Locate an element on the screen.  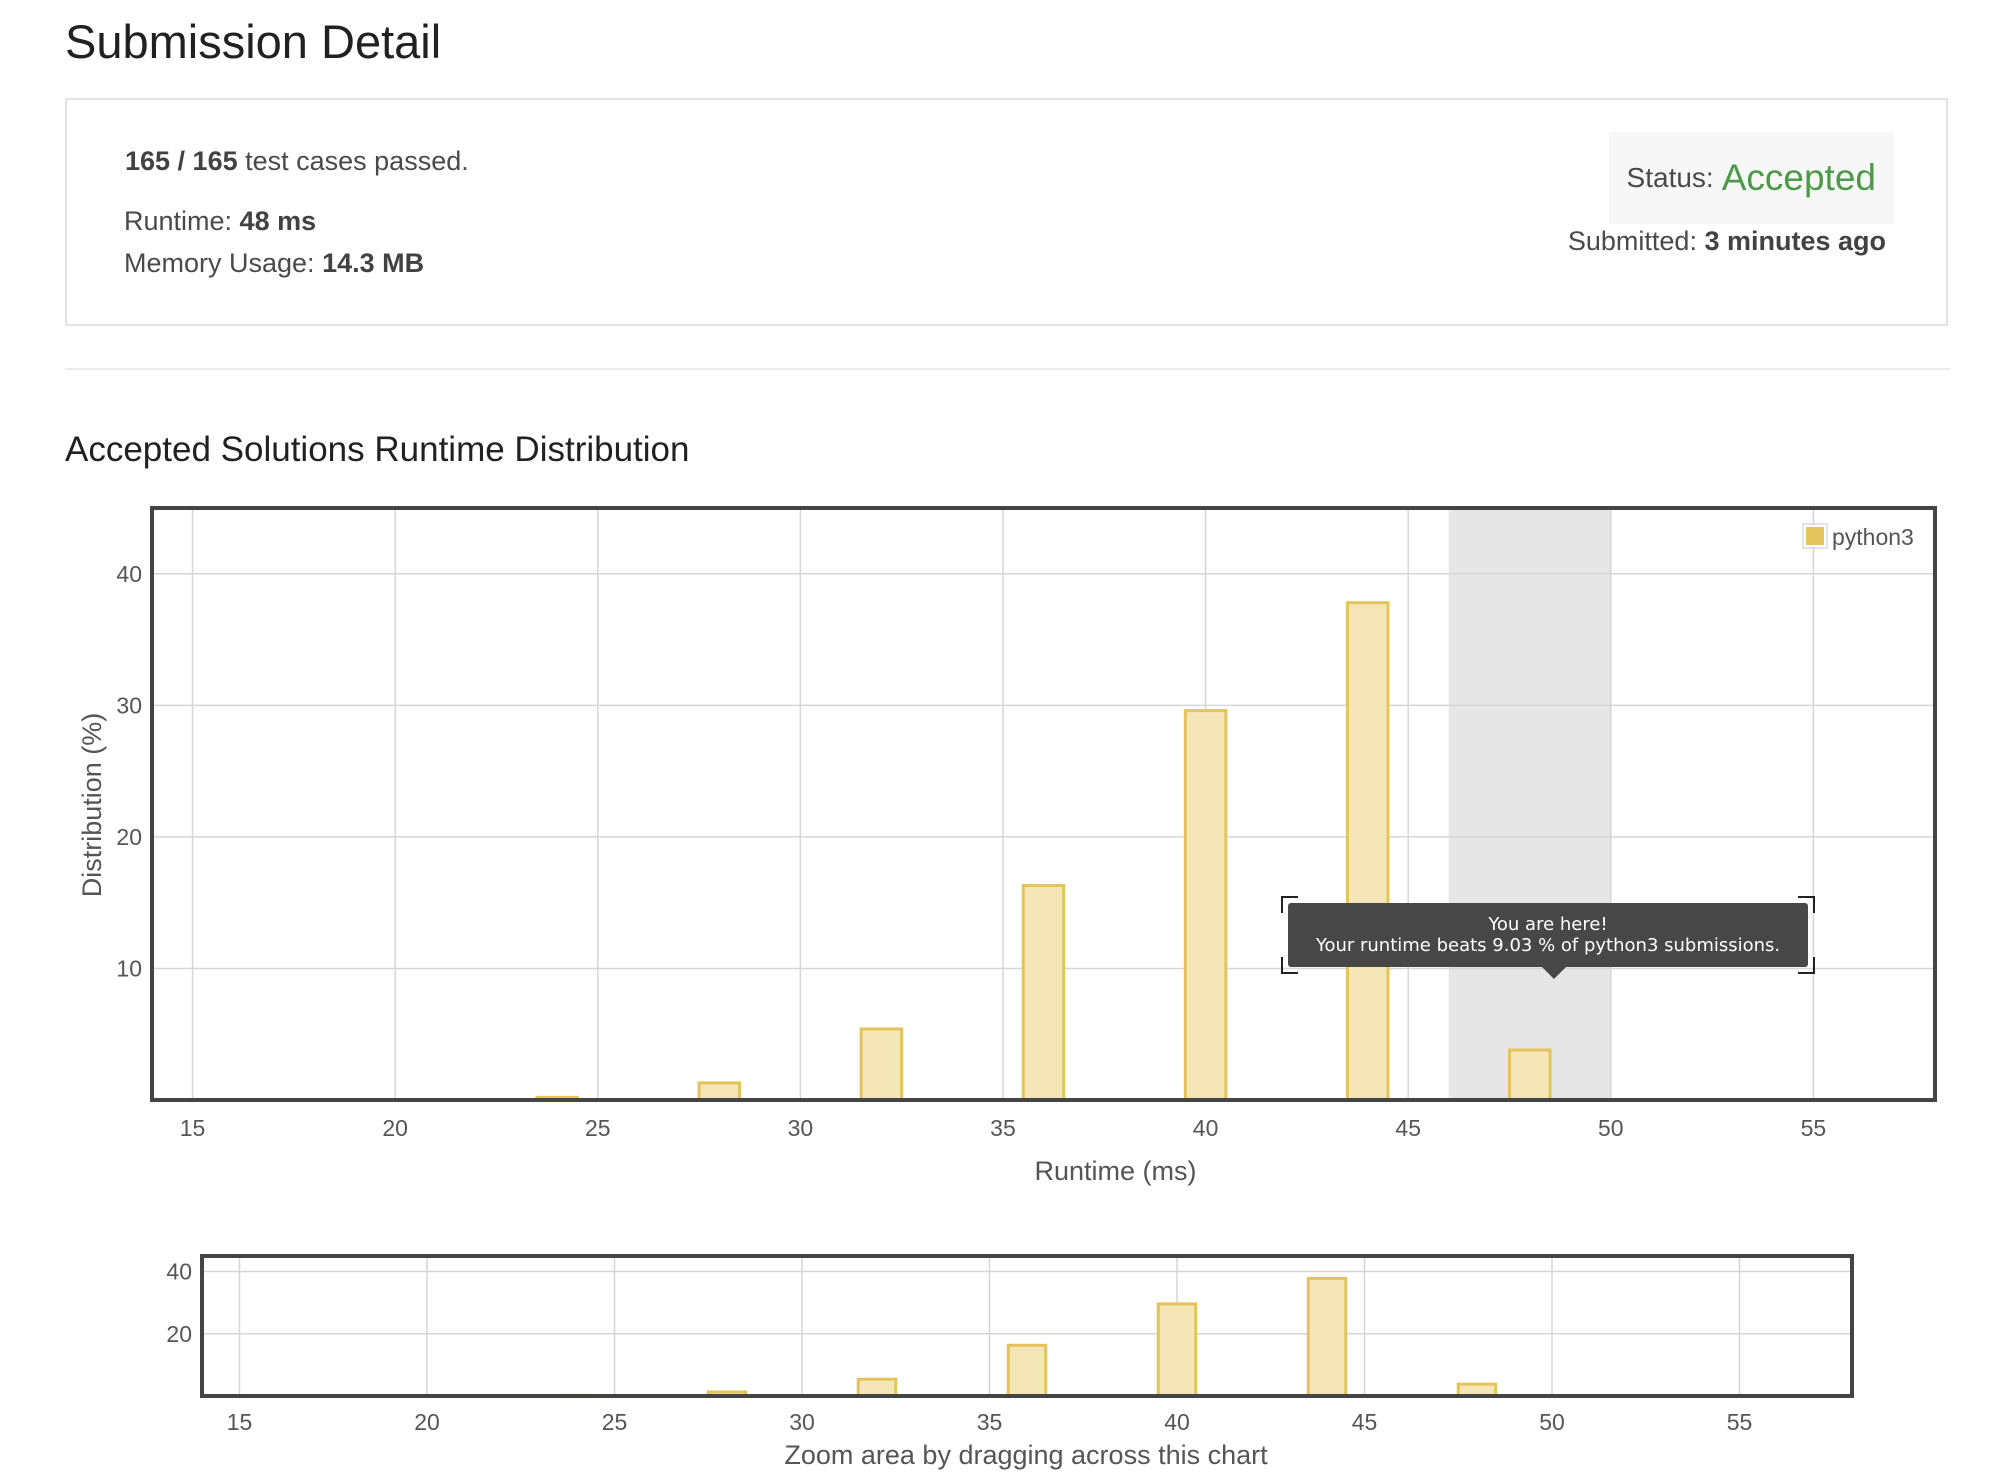
zoom-y-tick-label: 40 is located at coordinates (179, 1272).